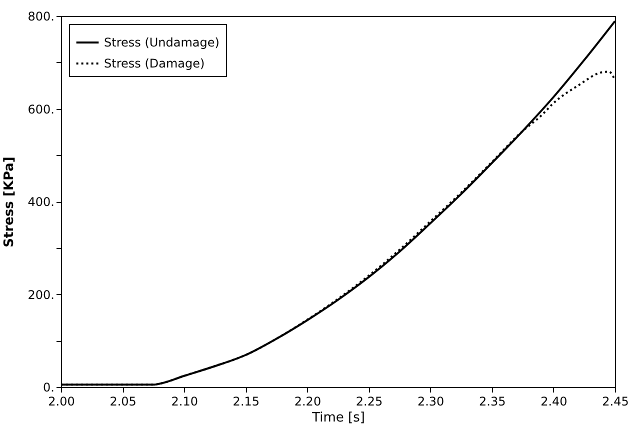 The image size is (628, 427). I want to click on x-tick-label: 2.40, so click(554, 401).